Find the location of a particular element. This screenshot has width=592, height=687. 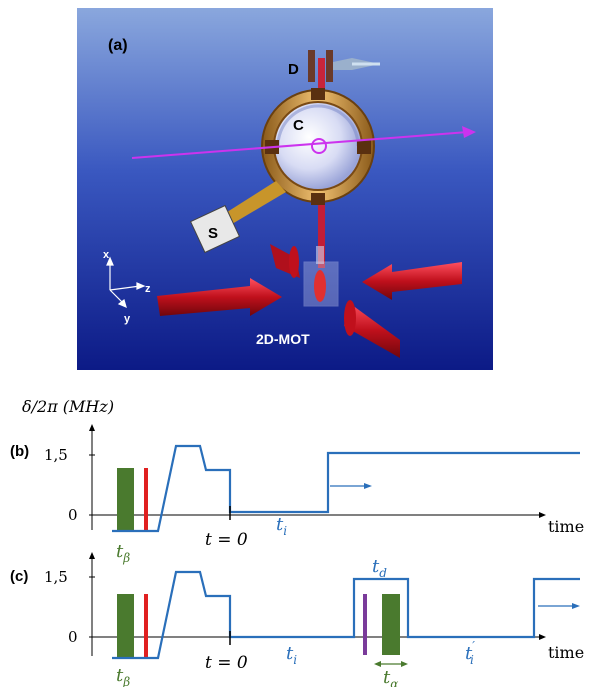

panel-b-ytick-zero: 0 is located at coordinates (73, 515).